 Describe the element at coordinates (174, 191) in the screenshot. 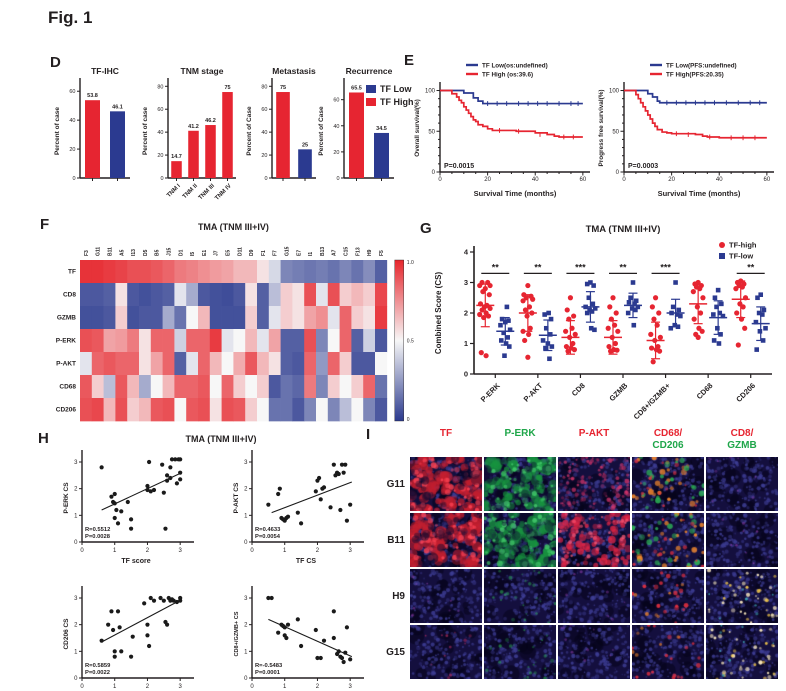

I see `svg-text: TNM I` at that location.